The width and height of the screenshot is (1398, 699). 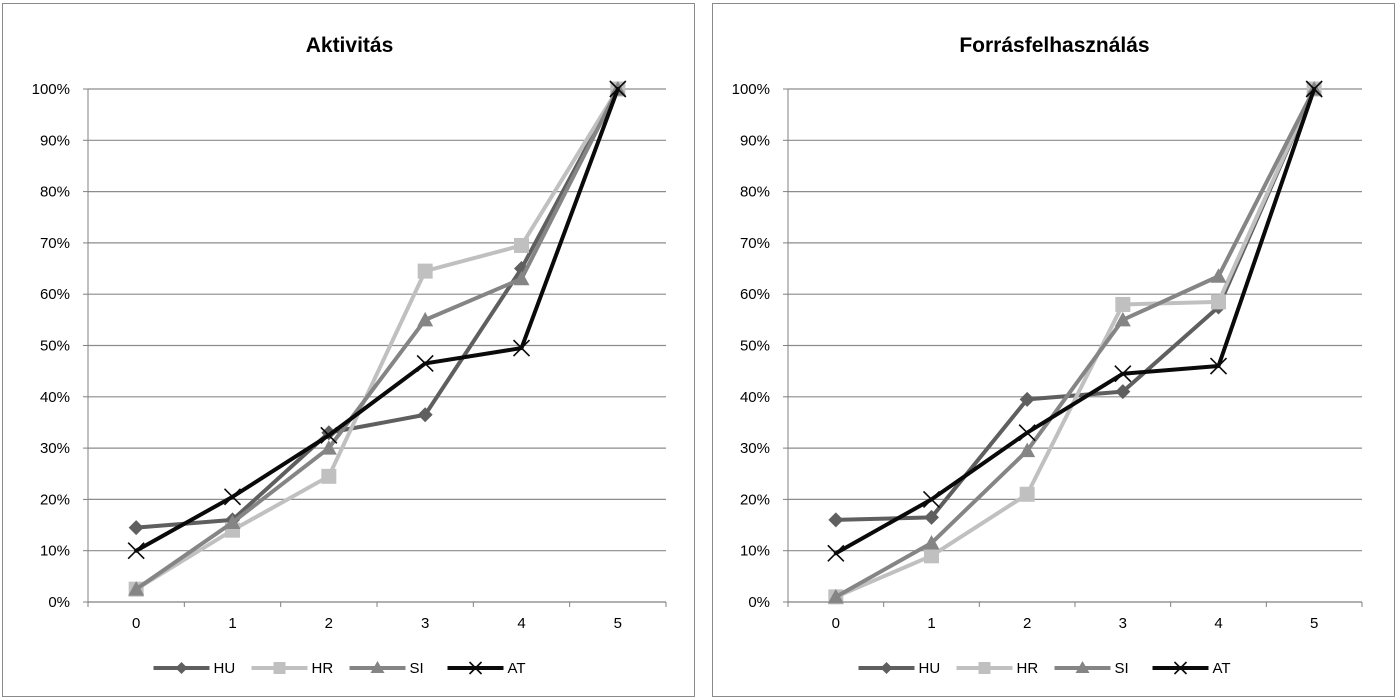 I want to click on legend-label: AT, so click(x=517, y=668).